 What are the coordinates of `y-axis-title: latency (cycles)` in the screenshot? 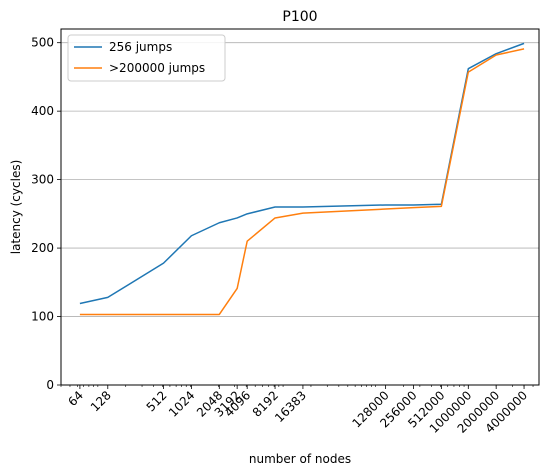 It's located at (16, 207).